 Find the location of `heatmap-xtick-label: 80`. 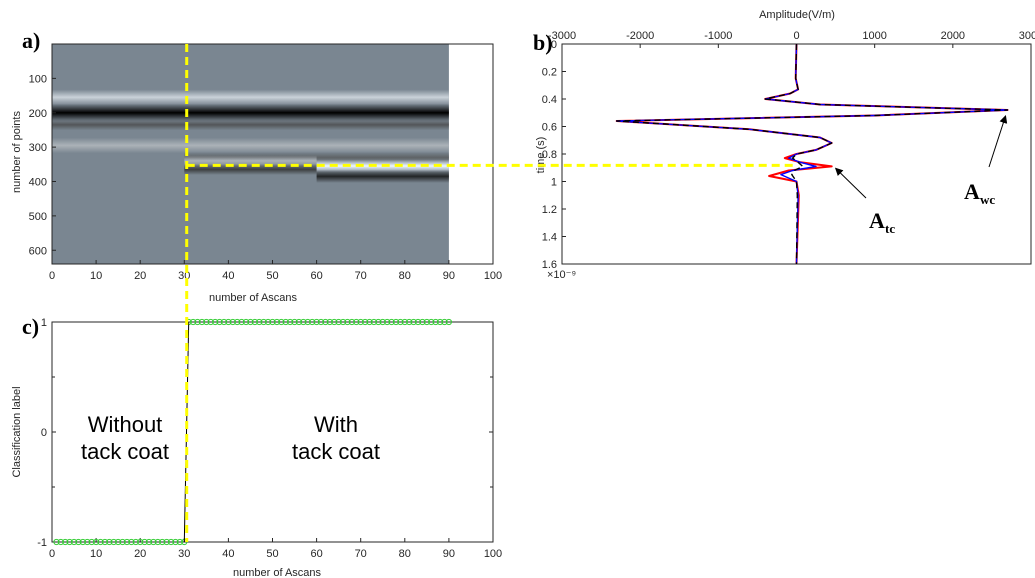

heatmap-xtick-label: 80 is located at coordinates (405, 276).